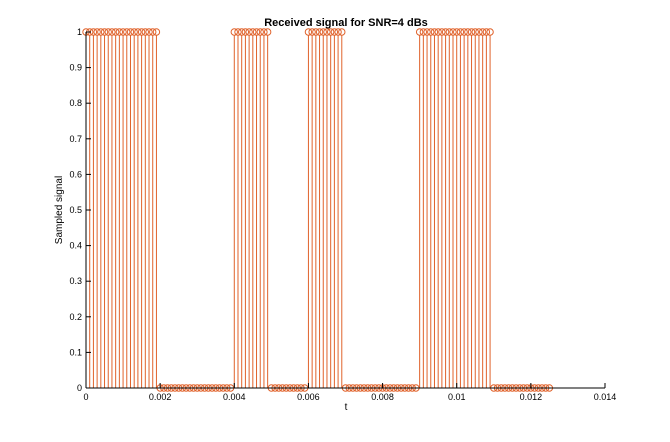 The width and height of the screenshot is (670, 442). What do you see at coordinates (346, 23) in the screenshot?
I see `chart-title: Received signal for SNR=4 dBs` at bounding box center [346, 23].